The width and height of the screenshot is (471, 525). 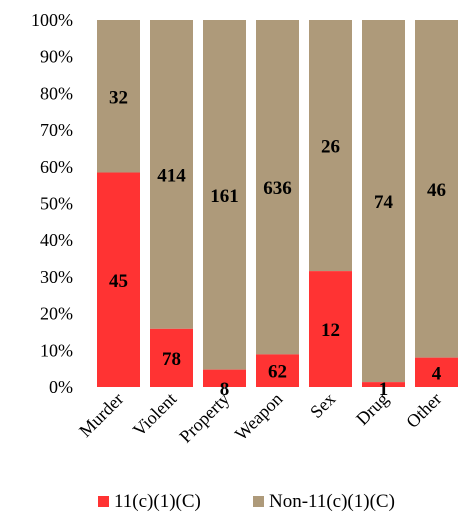 I want to click on bar-11c1c-sex, so click(x=330, y=329).